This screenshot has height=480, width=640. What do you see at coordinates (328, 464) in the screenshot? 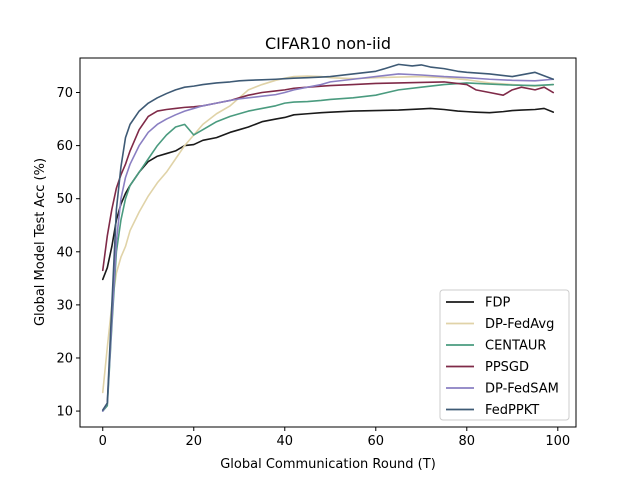
I see `x-axis-label: Global Communication Round (T)` at bounding box center [328, 464].